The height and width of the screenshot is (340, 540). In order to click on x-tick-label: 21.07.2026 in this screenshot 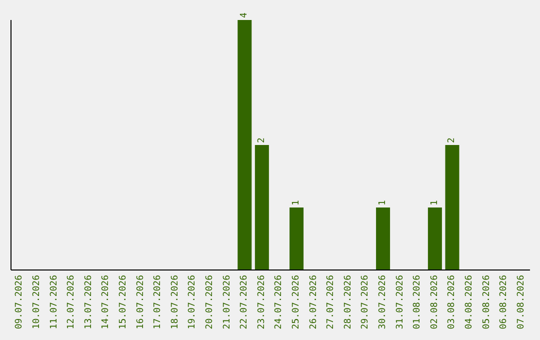, I will do `click(227, 302)`.